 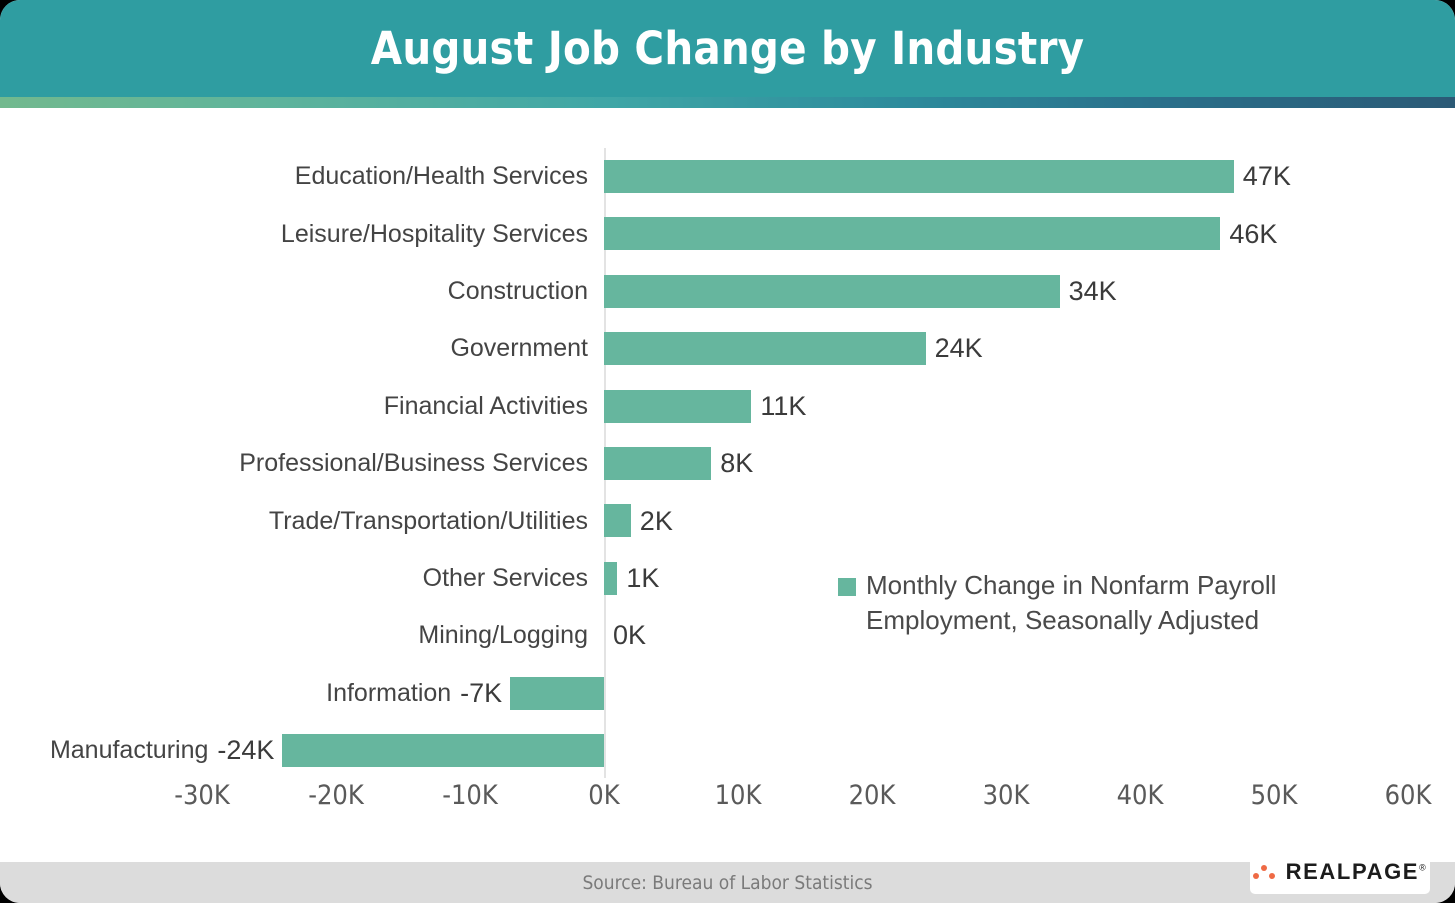 I want to click on category-label: Information, so click(x=389, y=692).